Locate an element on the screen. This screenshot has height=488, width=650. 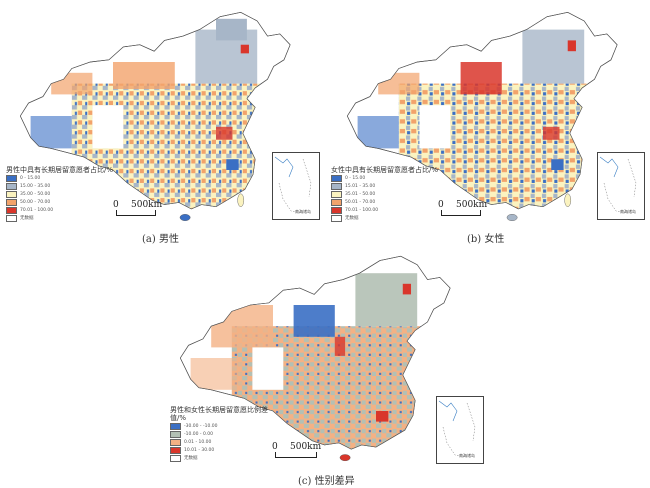
panel-caption: (b) 女性 is located at coordinates (486, 239).